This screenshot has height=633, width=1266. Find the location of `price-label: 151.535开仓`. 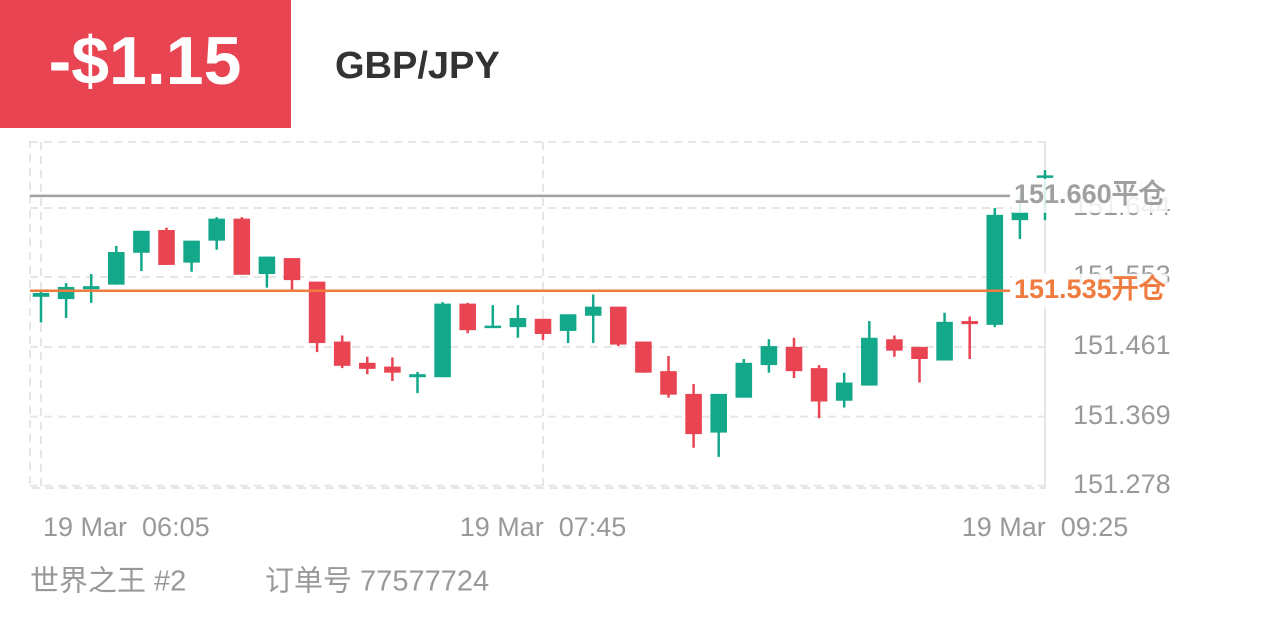

price-label: 151.535开仓 is located at coordinates (1090, 289).